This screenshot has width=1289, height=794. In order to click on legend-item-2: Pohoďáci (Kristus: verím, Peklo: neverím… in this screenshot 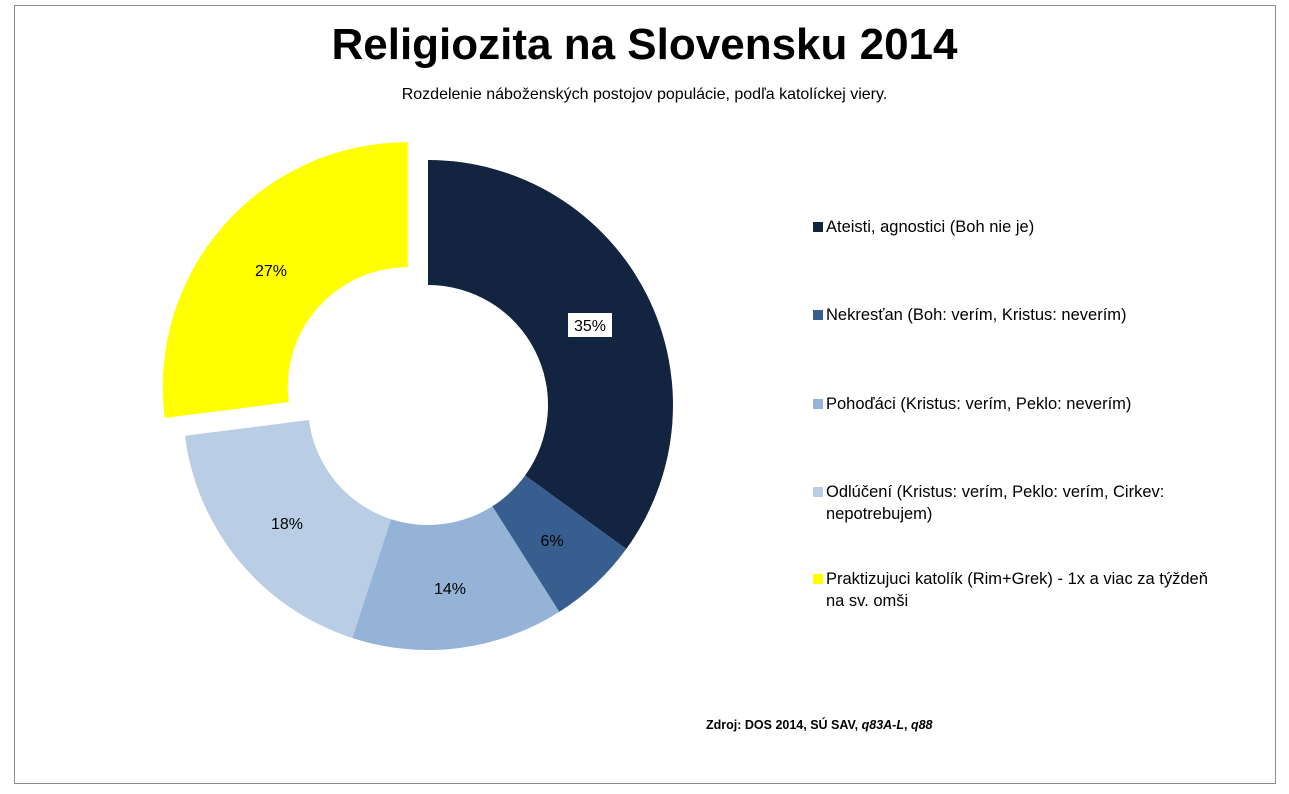, I will do `click(1013, 404)`.